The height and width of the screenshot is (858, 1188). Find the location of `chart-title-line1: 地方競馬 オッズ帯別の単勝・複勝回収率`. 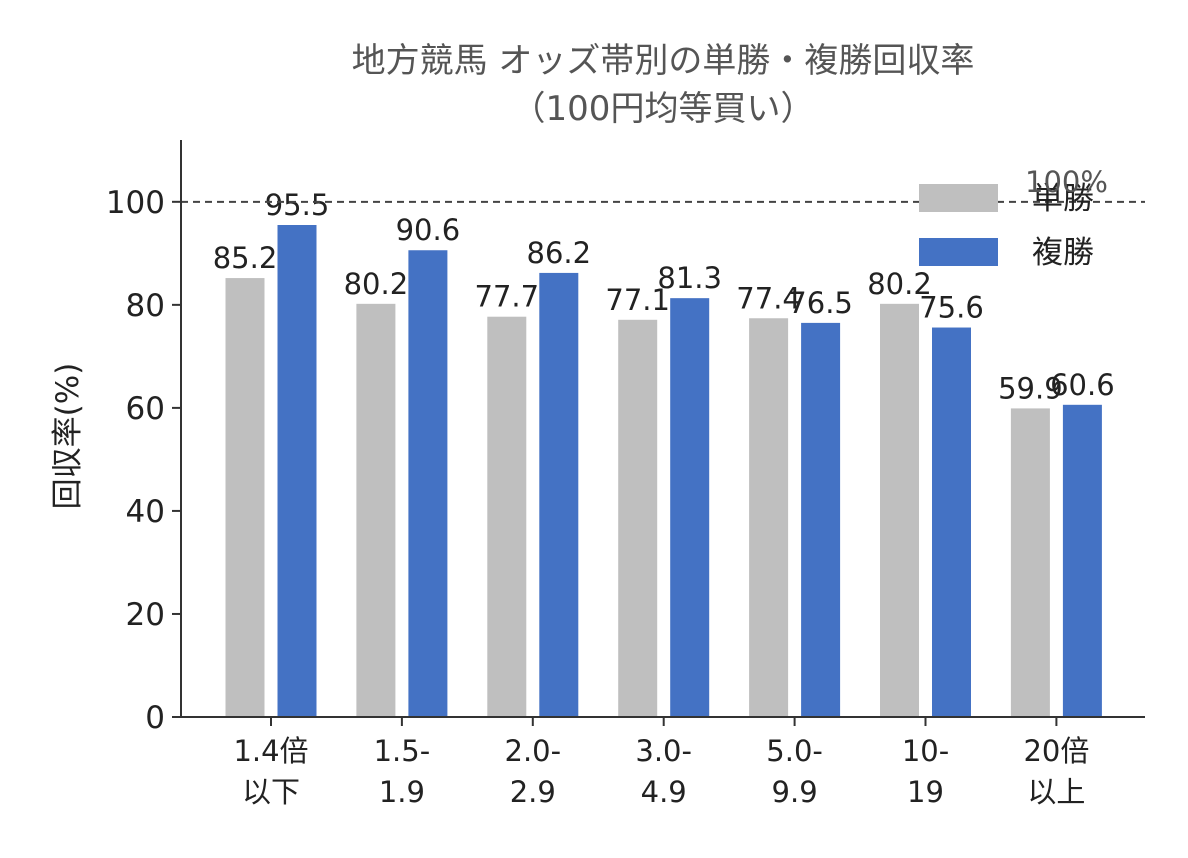

chart-title-line1: 地方競馬 オッズ帯別の単勝・複勝回収率 is located at coordinates (663, 61).